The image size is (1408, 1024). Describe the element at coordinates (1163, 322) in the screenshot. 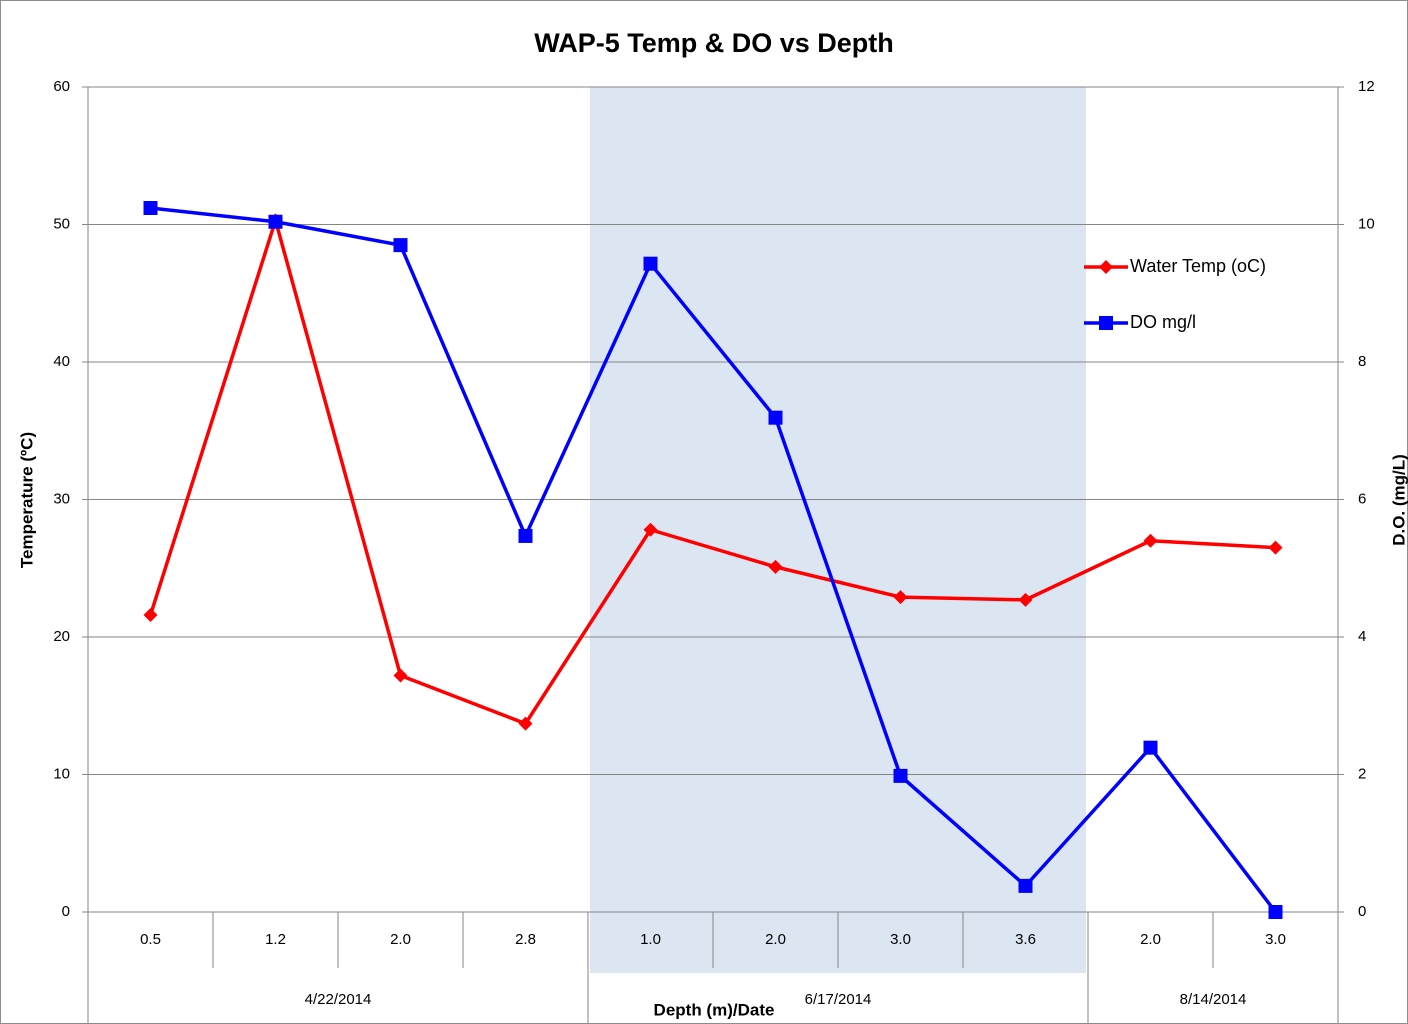

I see `legend-label: DO mg/l` at that location.